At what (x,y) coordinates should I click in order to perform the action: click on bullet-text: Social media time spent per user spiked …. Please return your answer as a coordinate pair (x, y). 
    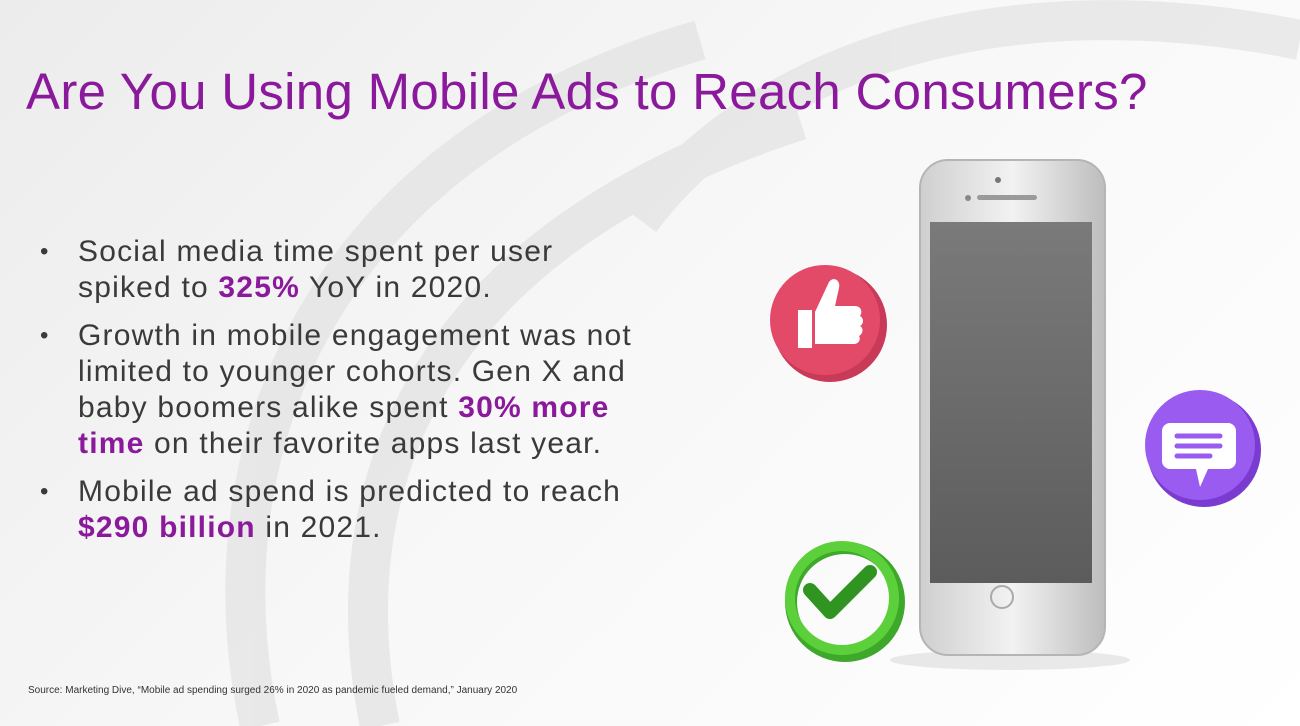
    Looking at the image, I should click on (316, 269).